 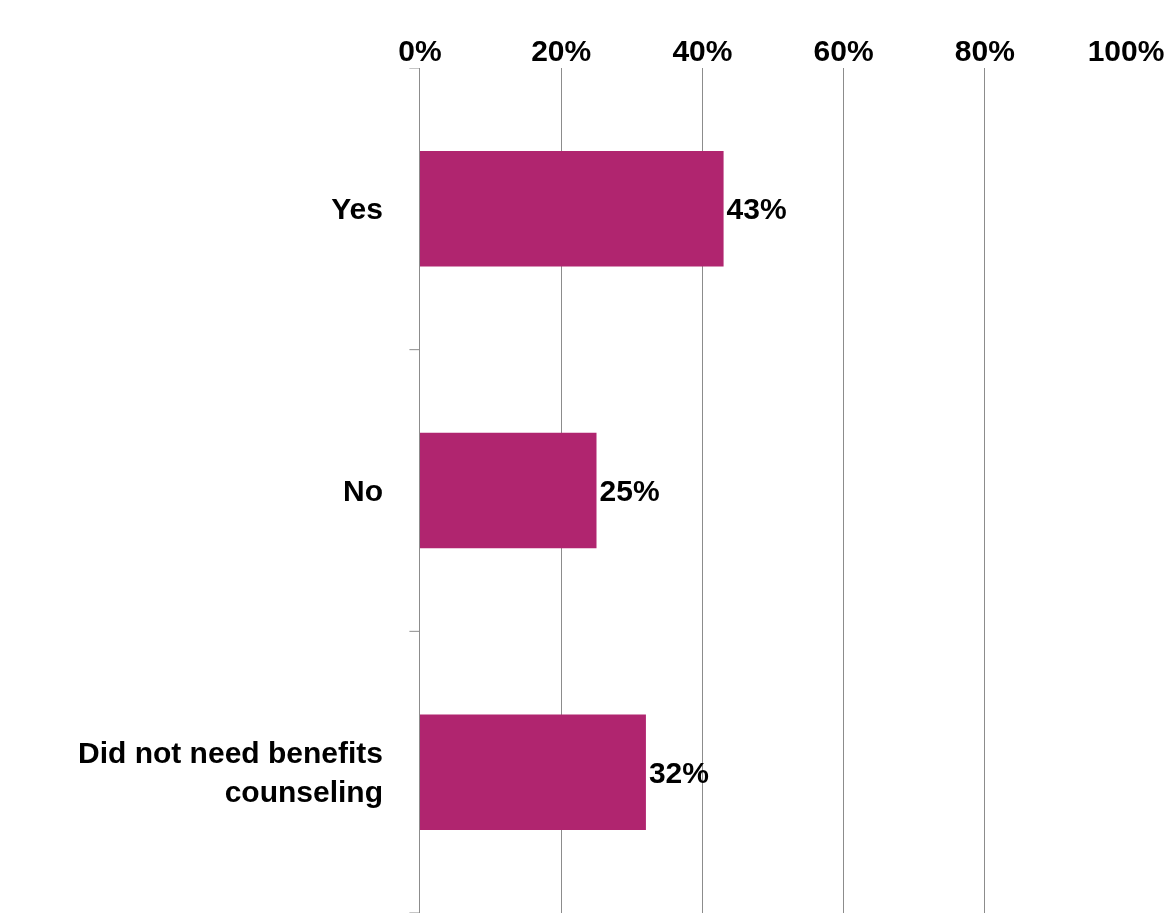 I want to click on x-tick-label: 80%, so click(x=984, y=50).